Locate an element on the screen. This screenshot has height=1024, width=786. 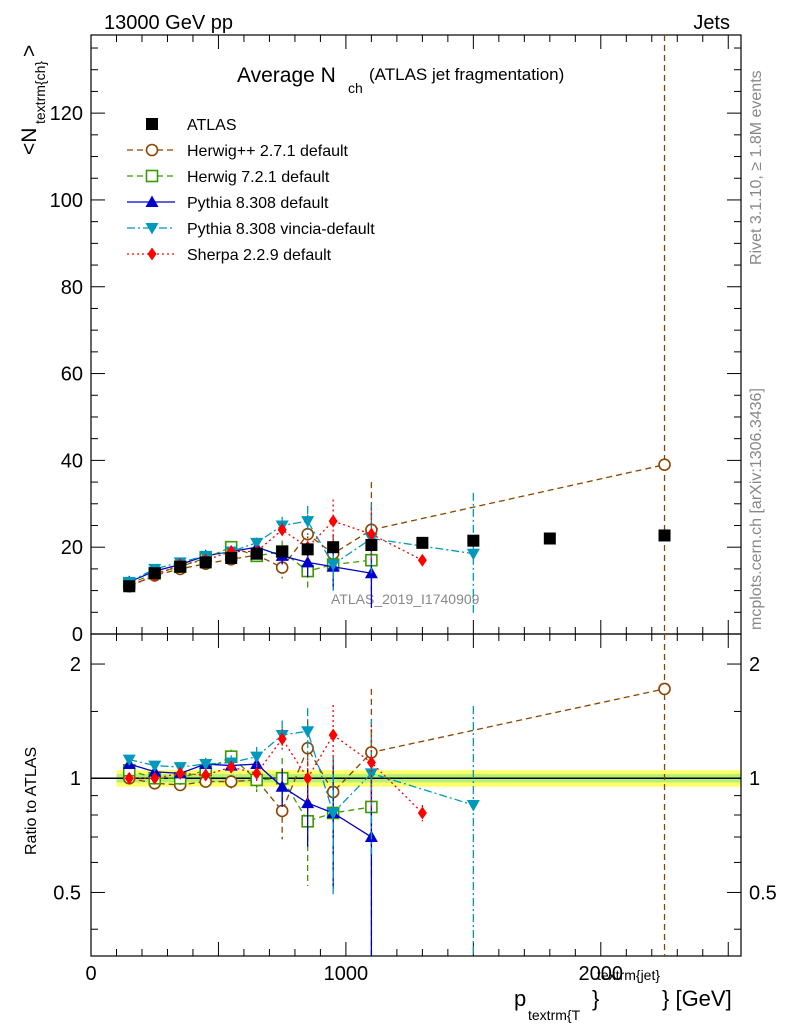
legend-entry: Herwig 7.2.1 default is located at coordinates (228, 177).